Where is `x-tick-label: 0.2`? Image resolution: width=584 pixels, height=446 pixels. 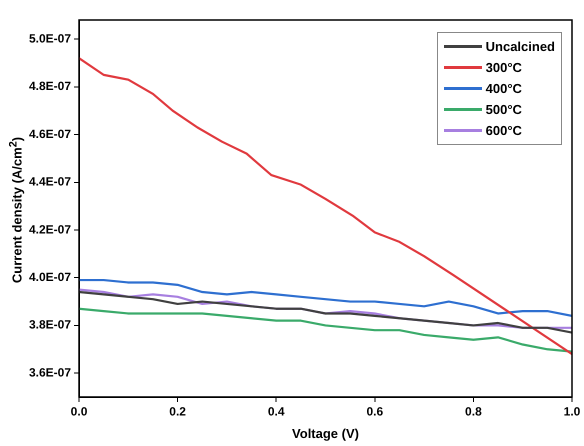 x-tick-label: 0.2 is located at coordinates (177, 411).